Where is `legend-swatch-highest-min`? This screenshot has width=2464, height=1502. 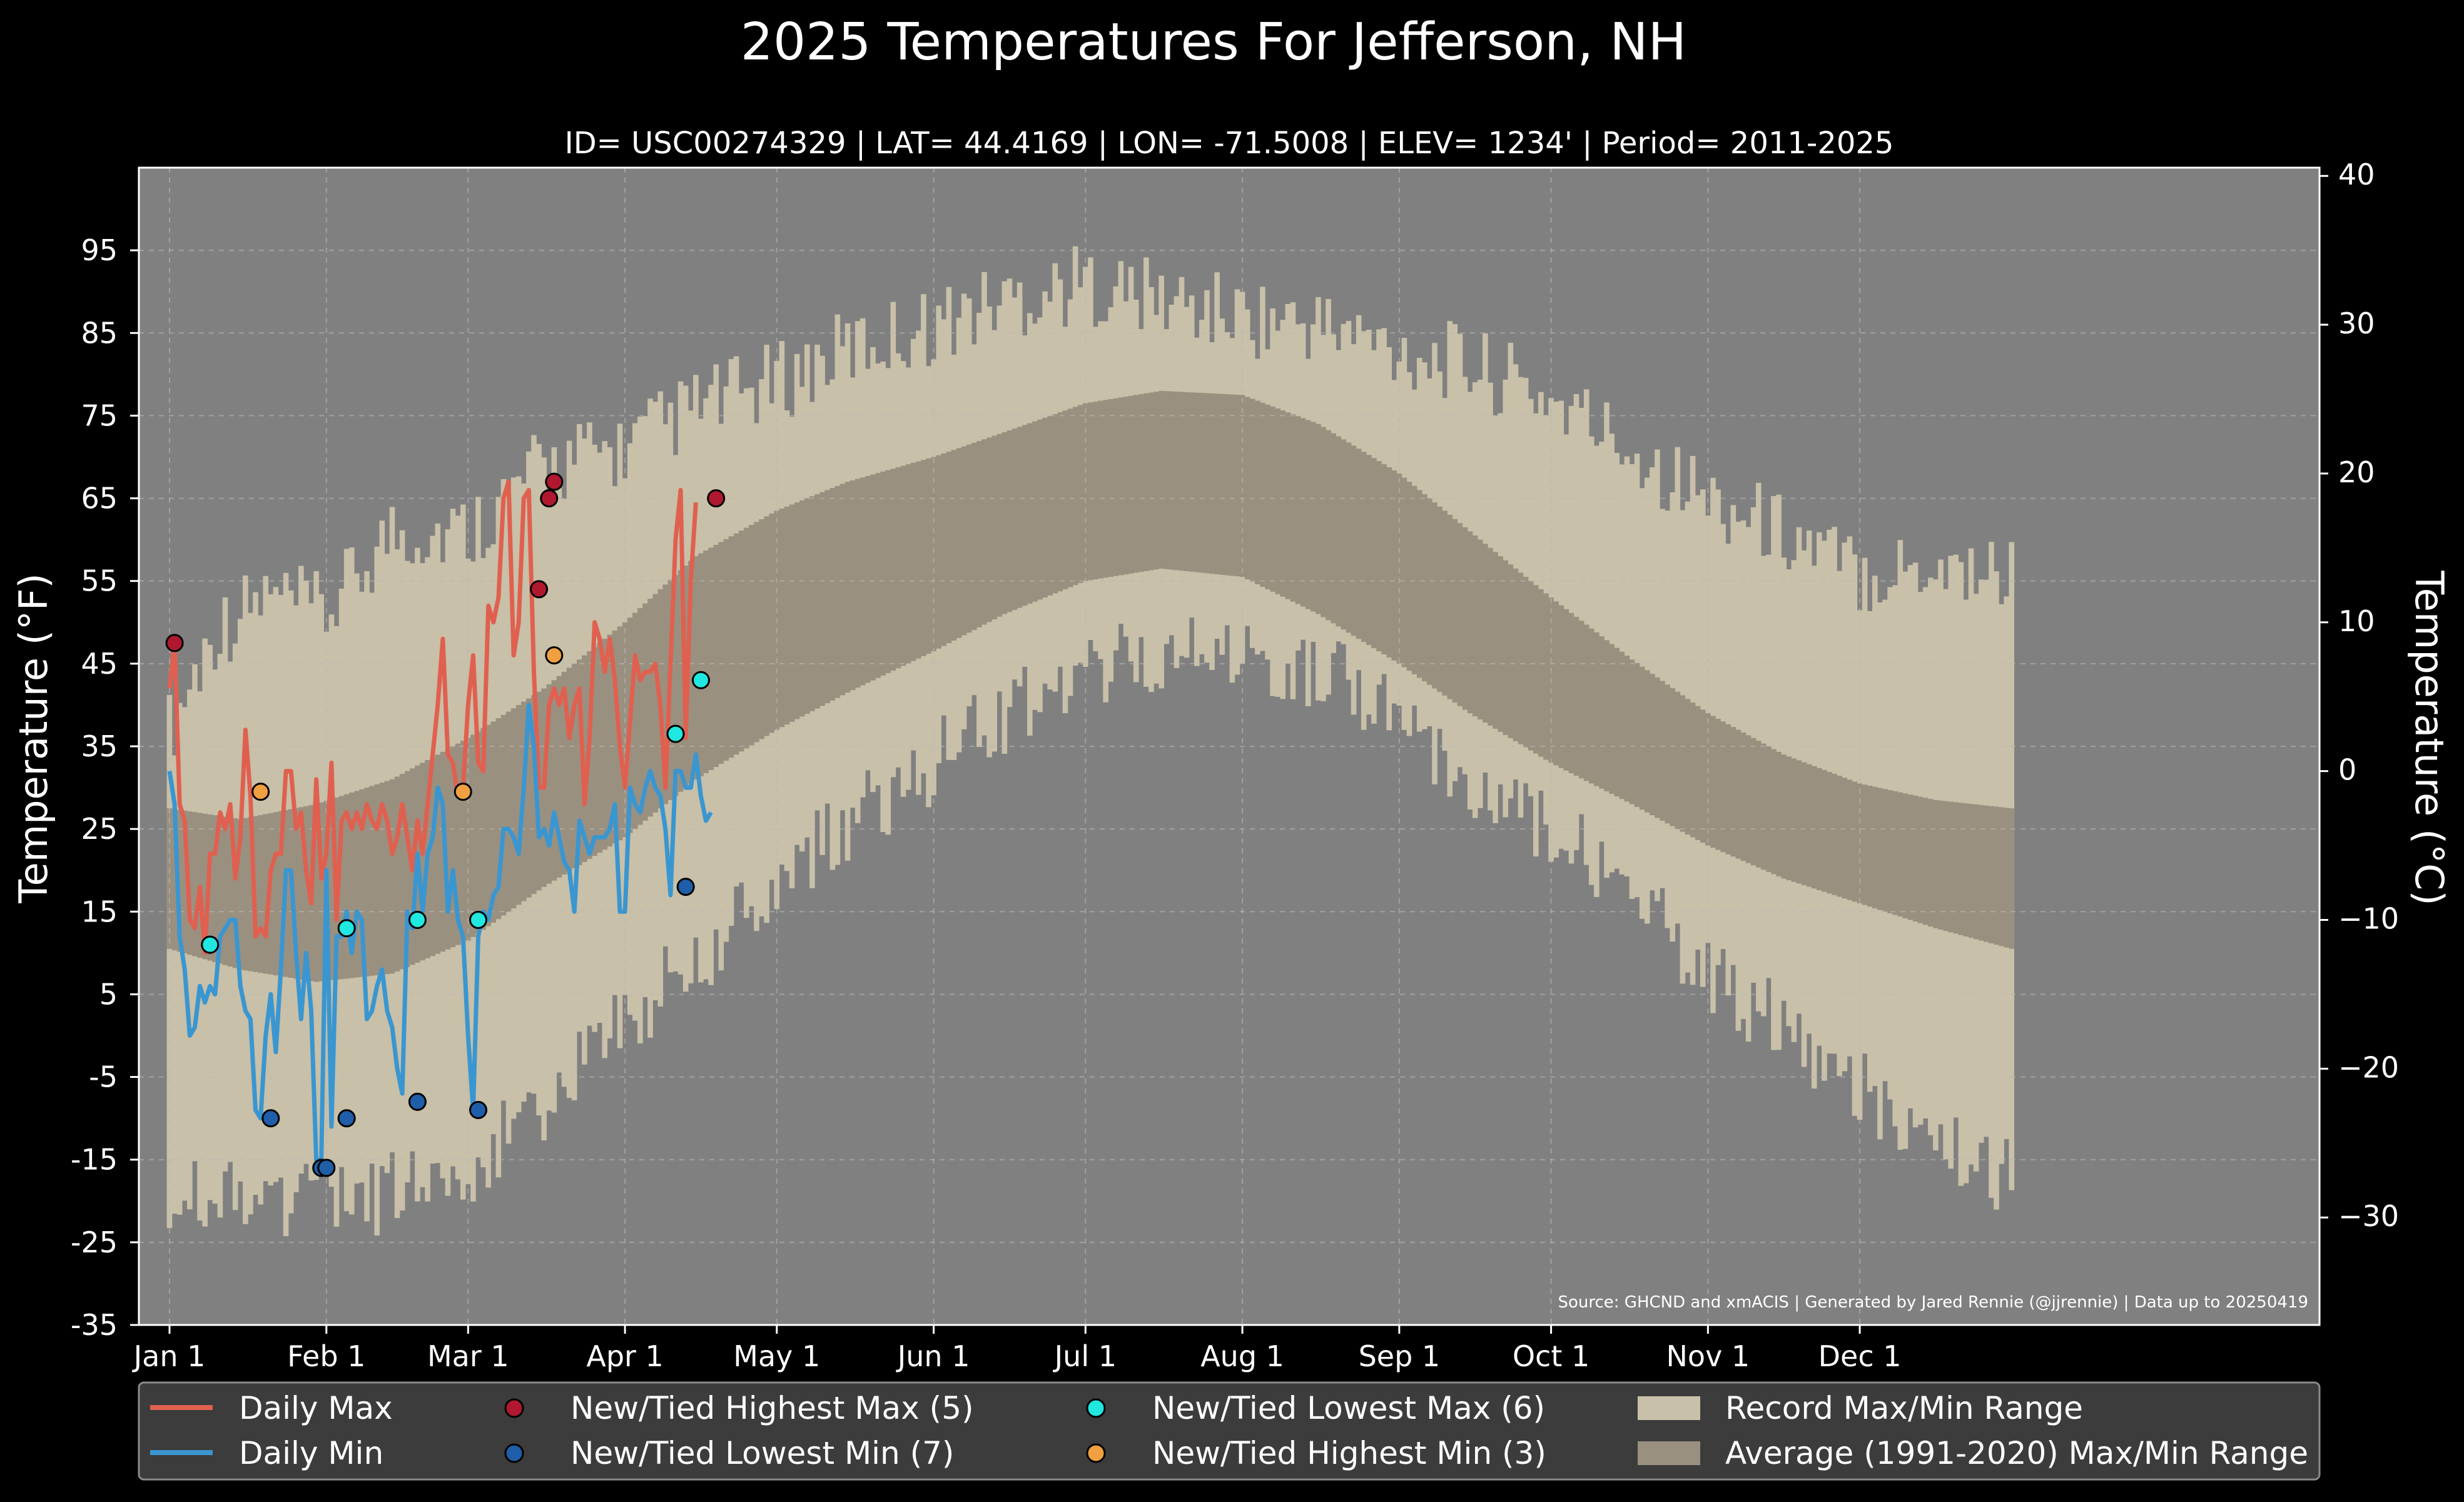 legend-swatch-highest-min is located at coordinates (1096, 1453).